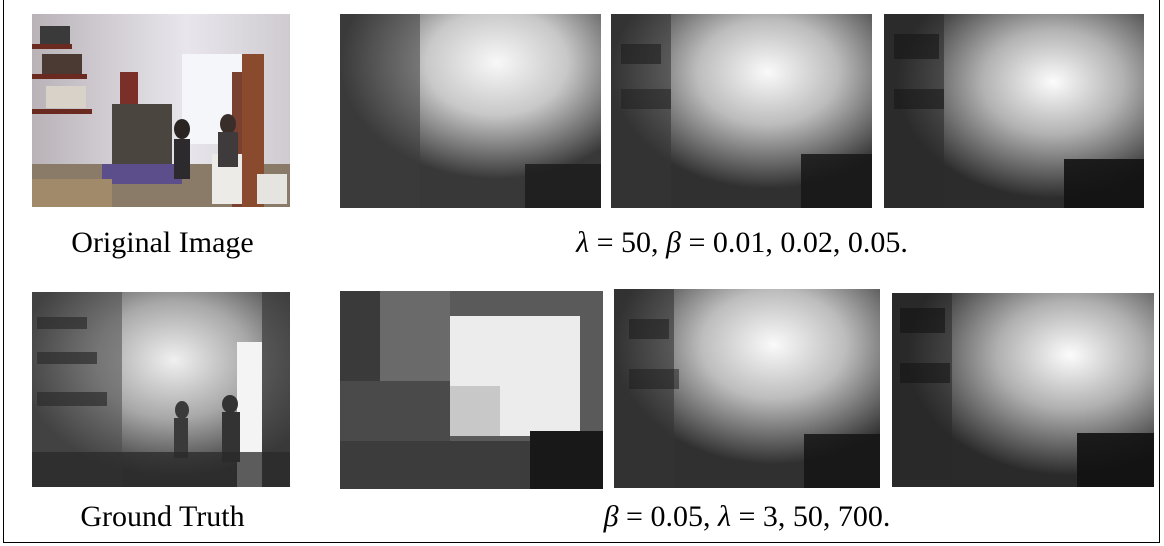  Describe the element at coordinates (794, 242) in the screenshot. I see `equation-part: = 0.01, 0.02, 0.05.` at that location.